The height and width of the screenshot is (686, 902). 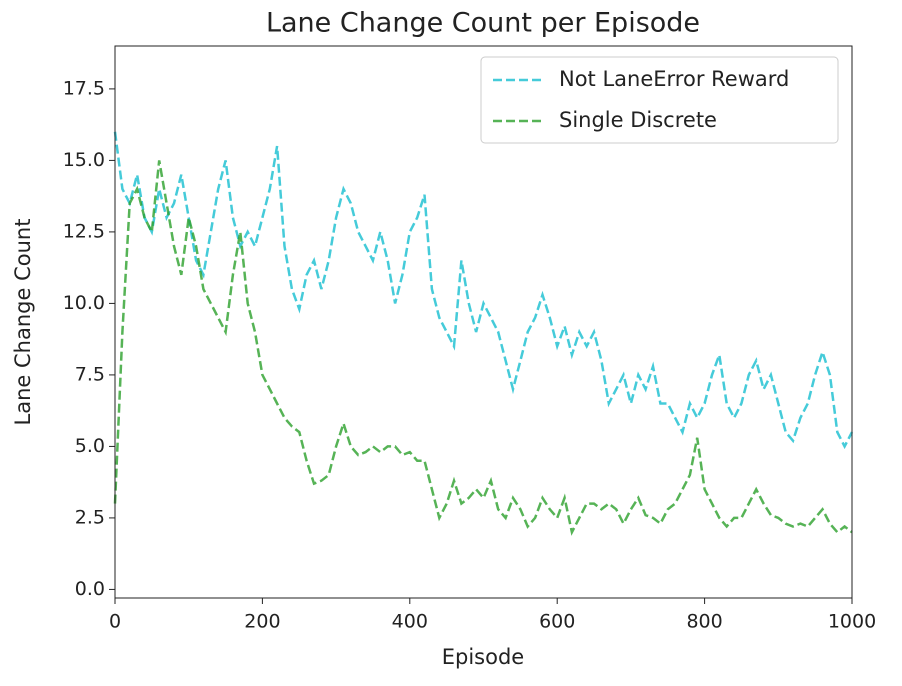 I want to click on y-tick-label: 2.5, so click(x=90, y=517).